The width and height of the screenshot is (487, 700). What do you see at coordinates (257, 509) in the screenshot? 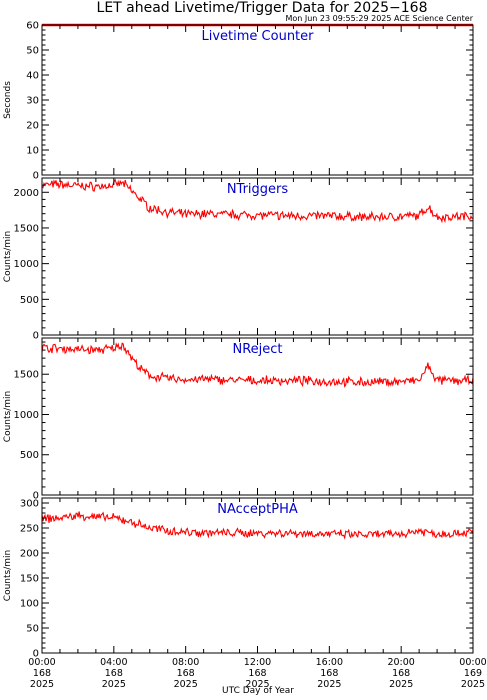
I see `panel-title: NAcceptPHA` at bounding box center [257, 509].